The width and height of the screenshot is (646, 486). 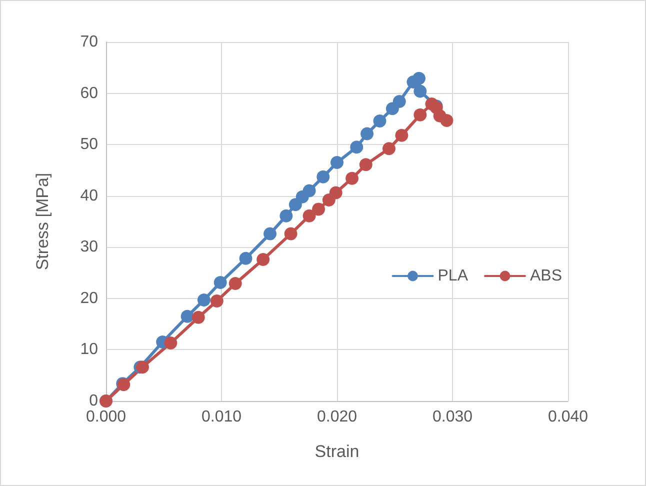 I want to click on y-tick-label: 50, so click(x=89, y=145).